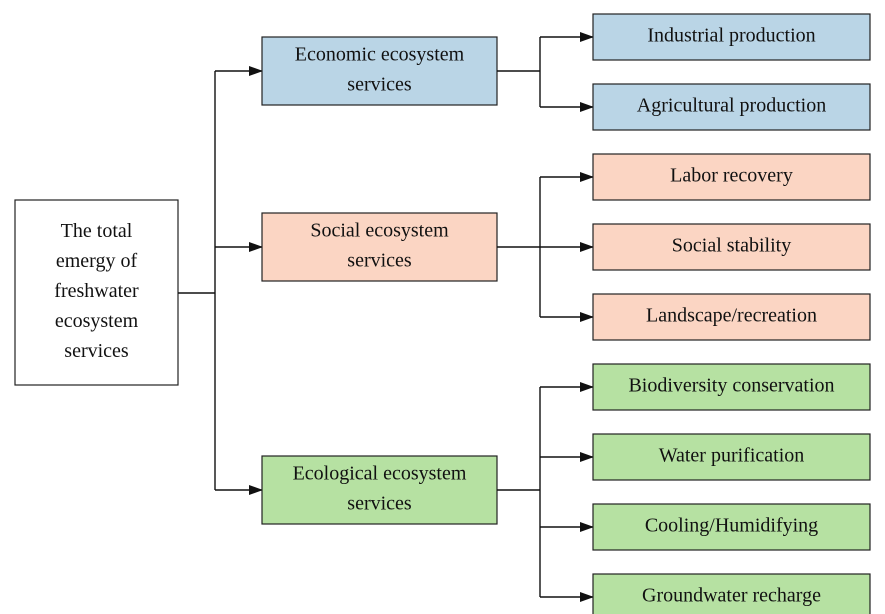 This screenshot has height=614, width=885. I want to click on category-text: Ecological ecosystem, so click(380, 474).